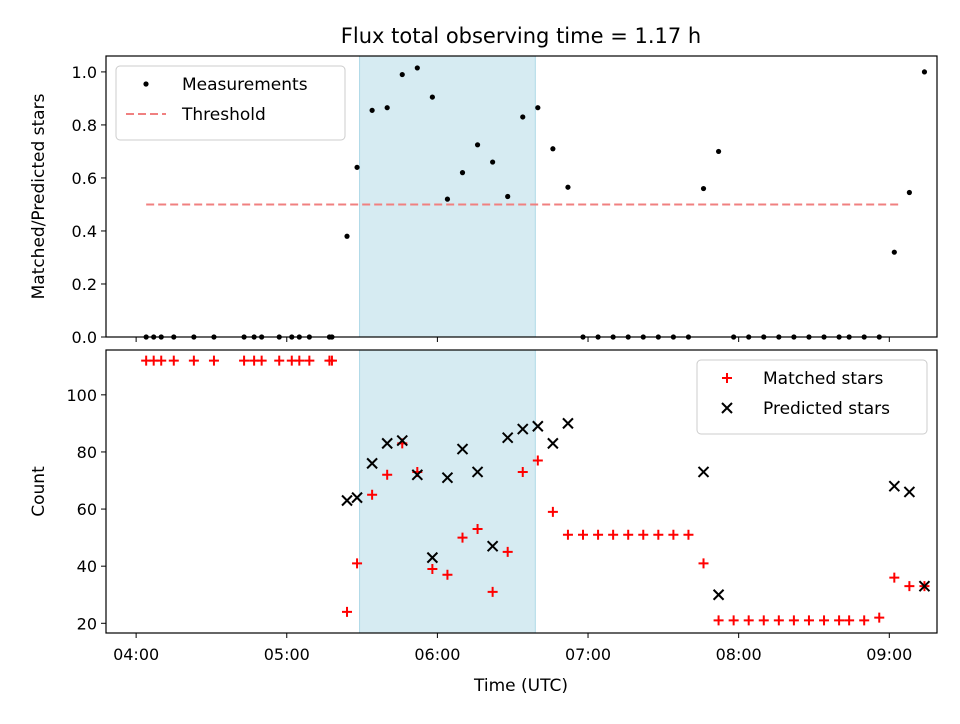 The image size is (960, 724). I want to click on chart-title: Flux total observing time = 1.17 h, so click(521, 36).